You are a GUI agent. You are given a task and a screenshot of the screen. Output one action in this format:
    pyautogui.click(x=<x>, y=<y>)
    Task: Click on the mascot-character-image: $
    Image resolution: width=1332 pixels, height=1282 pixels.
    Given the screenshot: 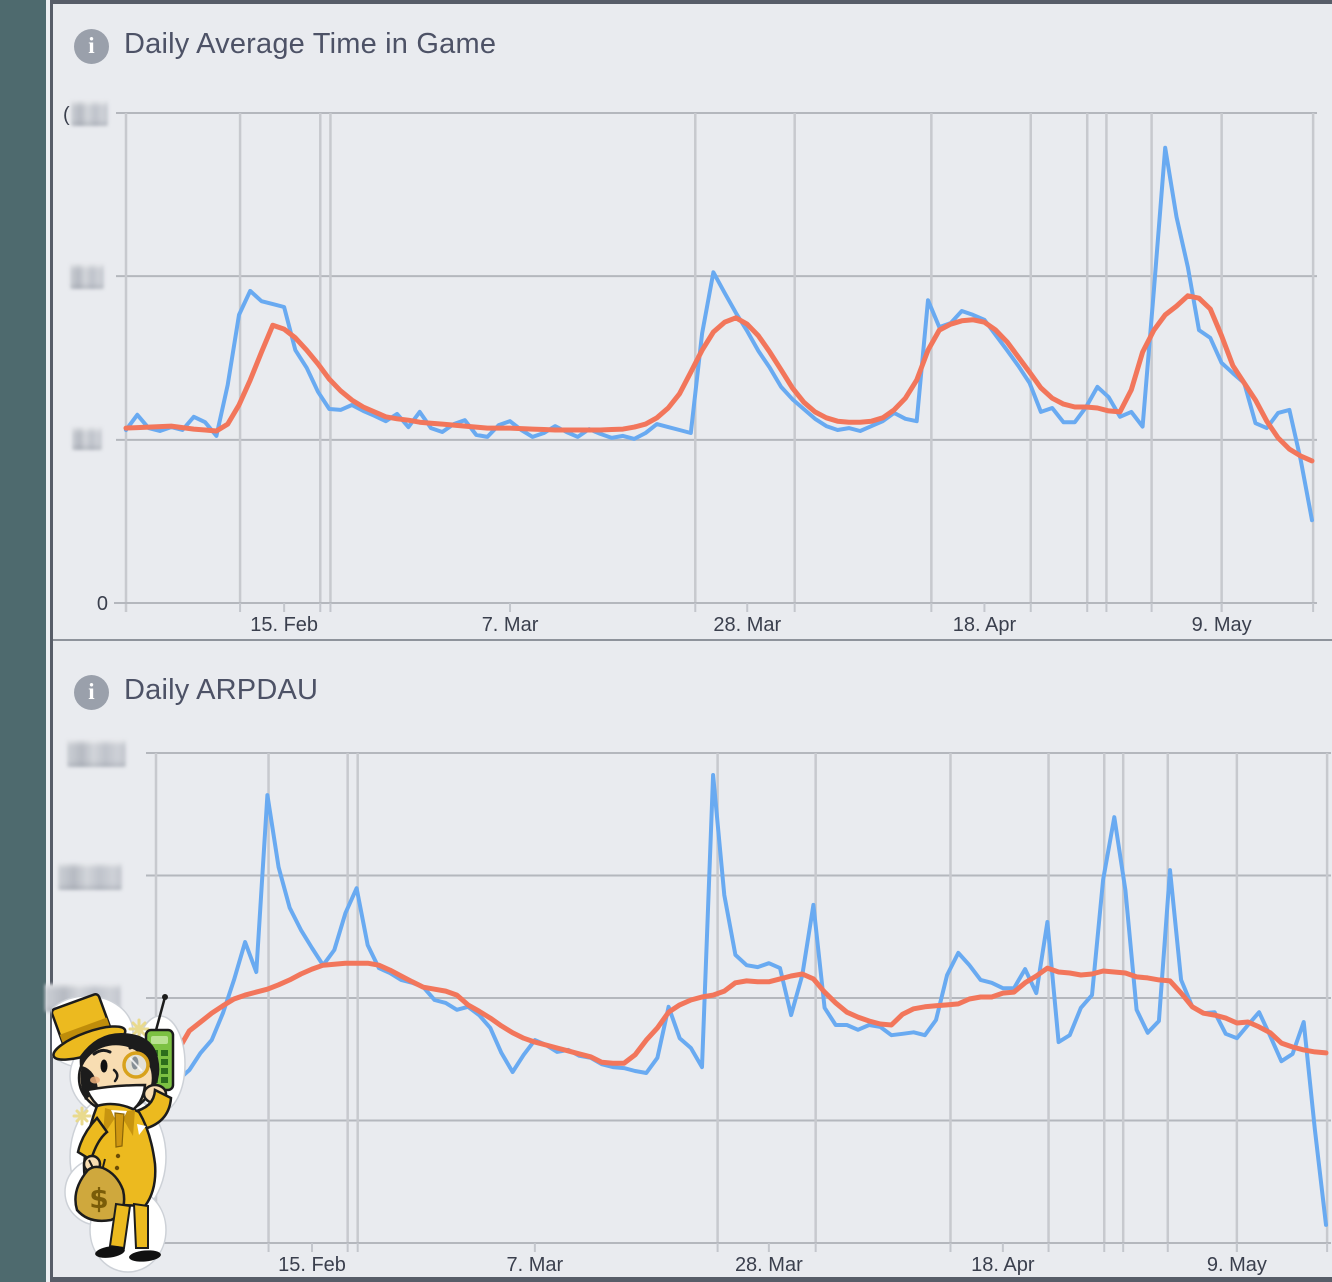 What is the action you would take?
    pyautogui.click(x=119, y=1133)
    